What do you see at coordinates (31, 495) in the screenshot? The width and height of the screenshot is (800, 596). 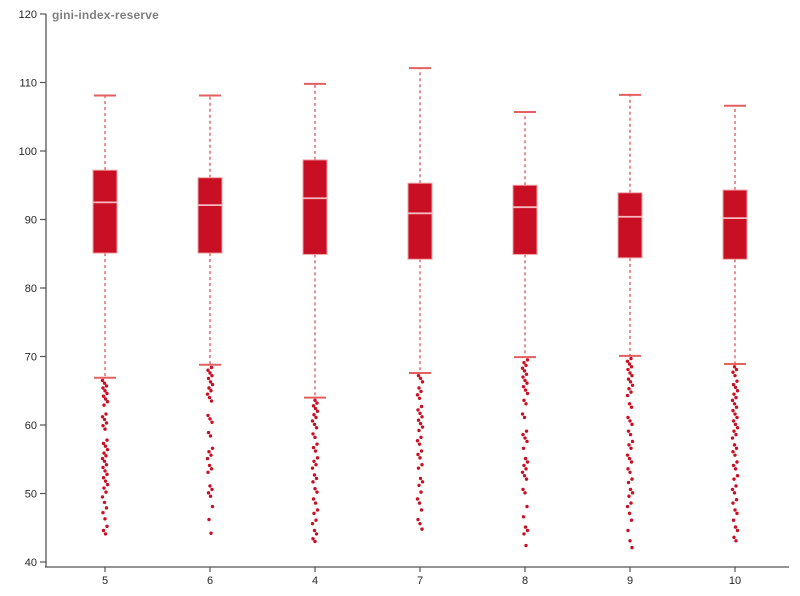 I see `y-axis-tick-label: 50` at bounding box center [31, 495].